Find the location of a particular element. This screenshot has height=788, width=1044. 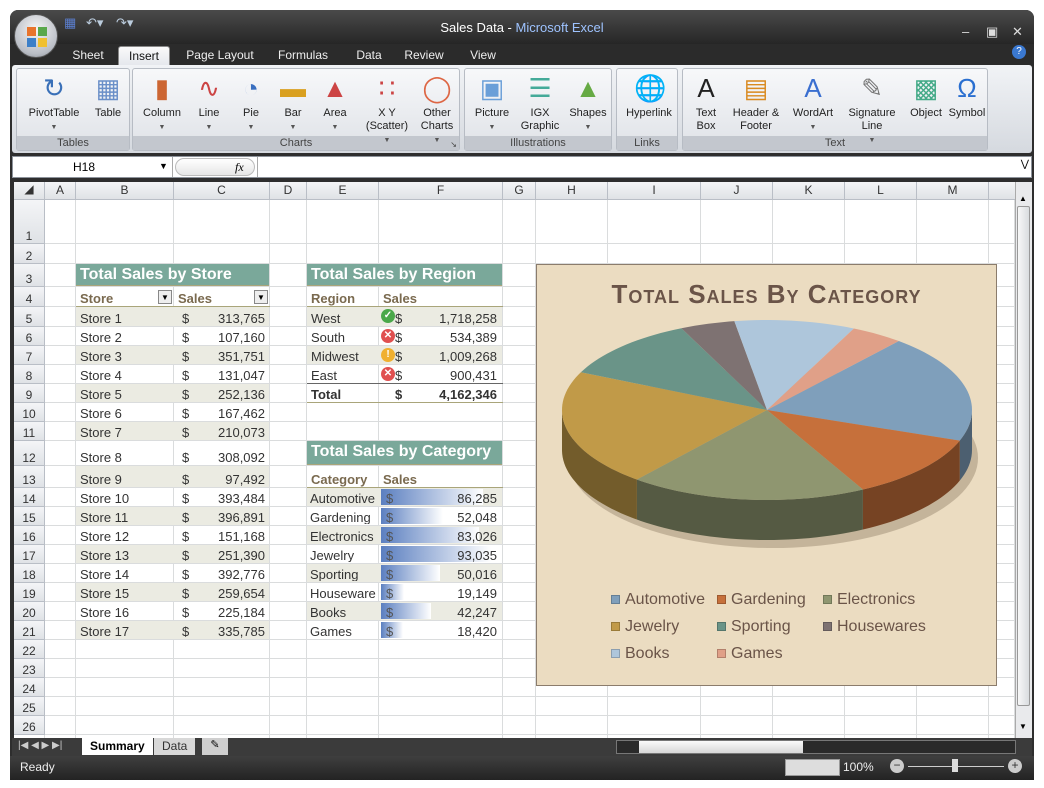

column-header-H: H is located at coordinates (572, 191).